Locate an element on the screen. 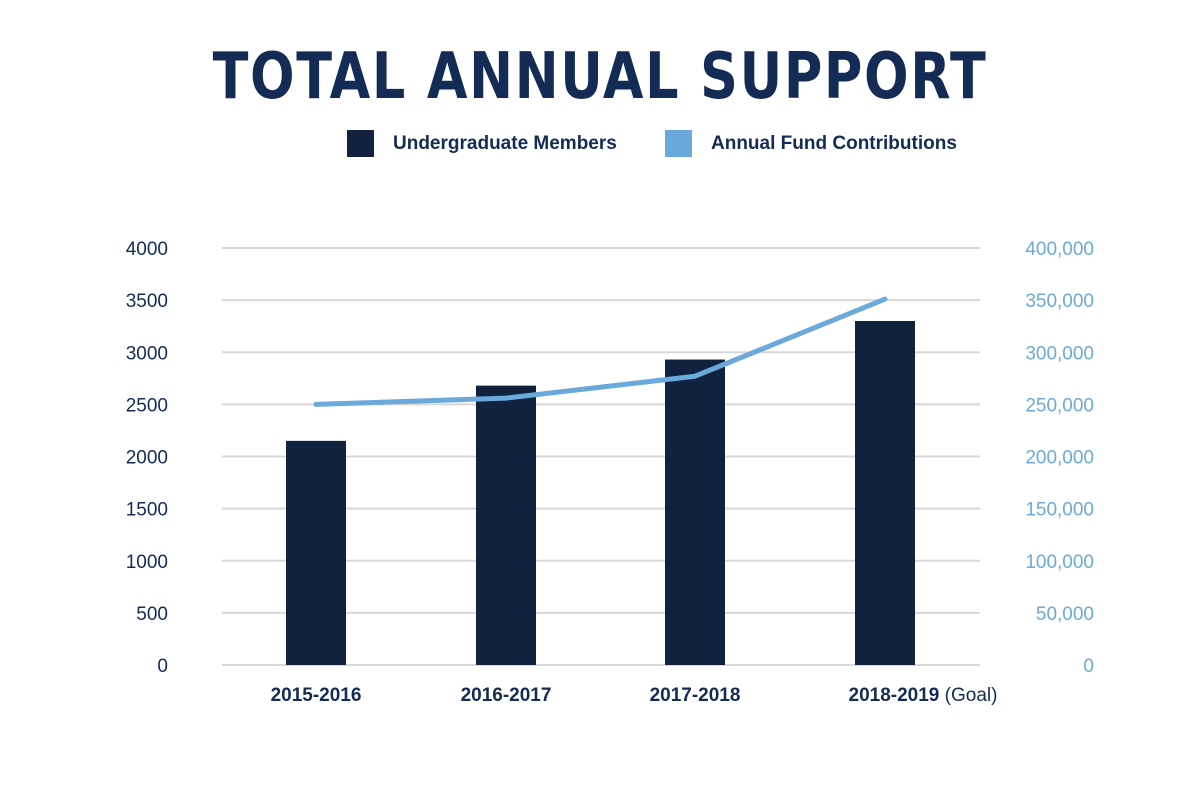 The width and height of the screenshot is (1200, 800). left-axis-tick-label: 3000 is located at coordinates (147, 353).